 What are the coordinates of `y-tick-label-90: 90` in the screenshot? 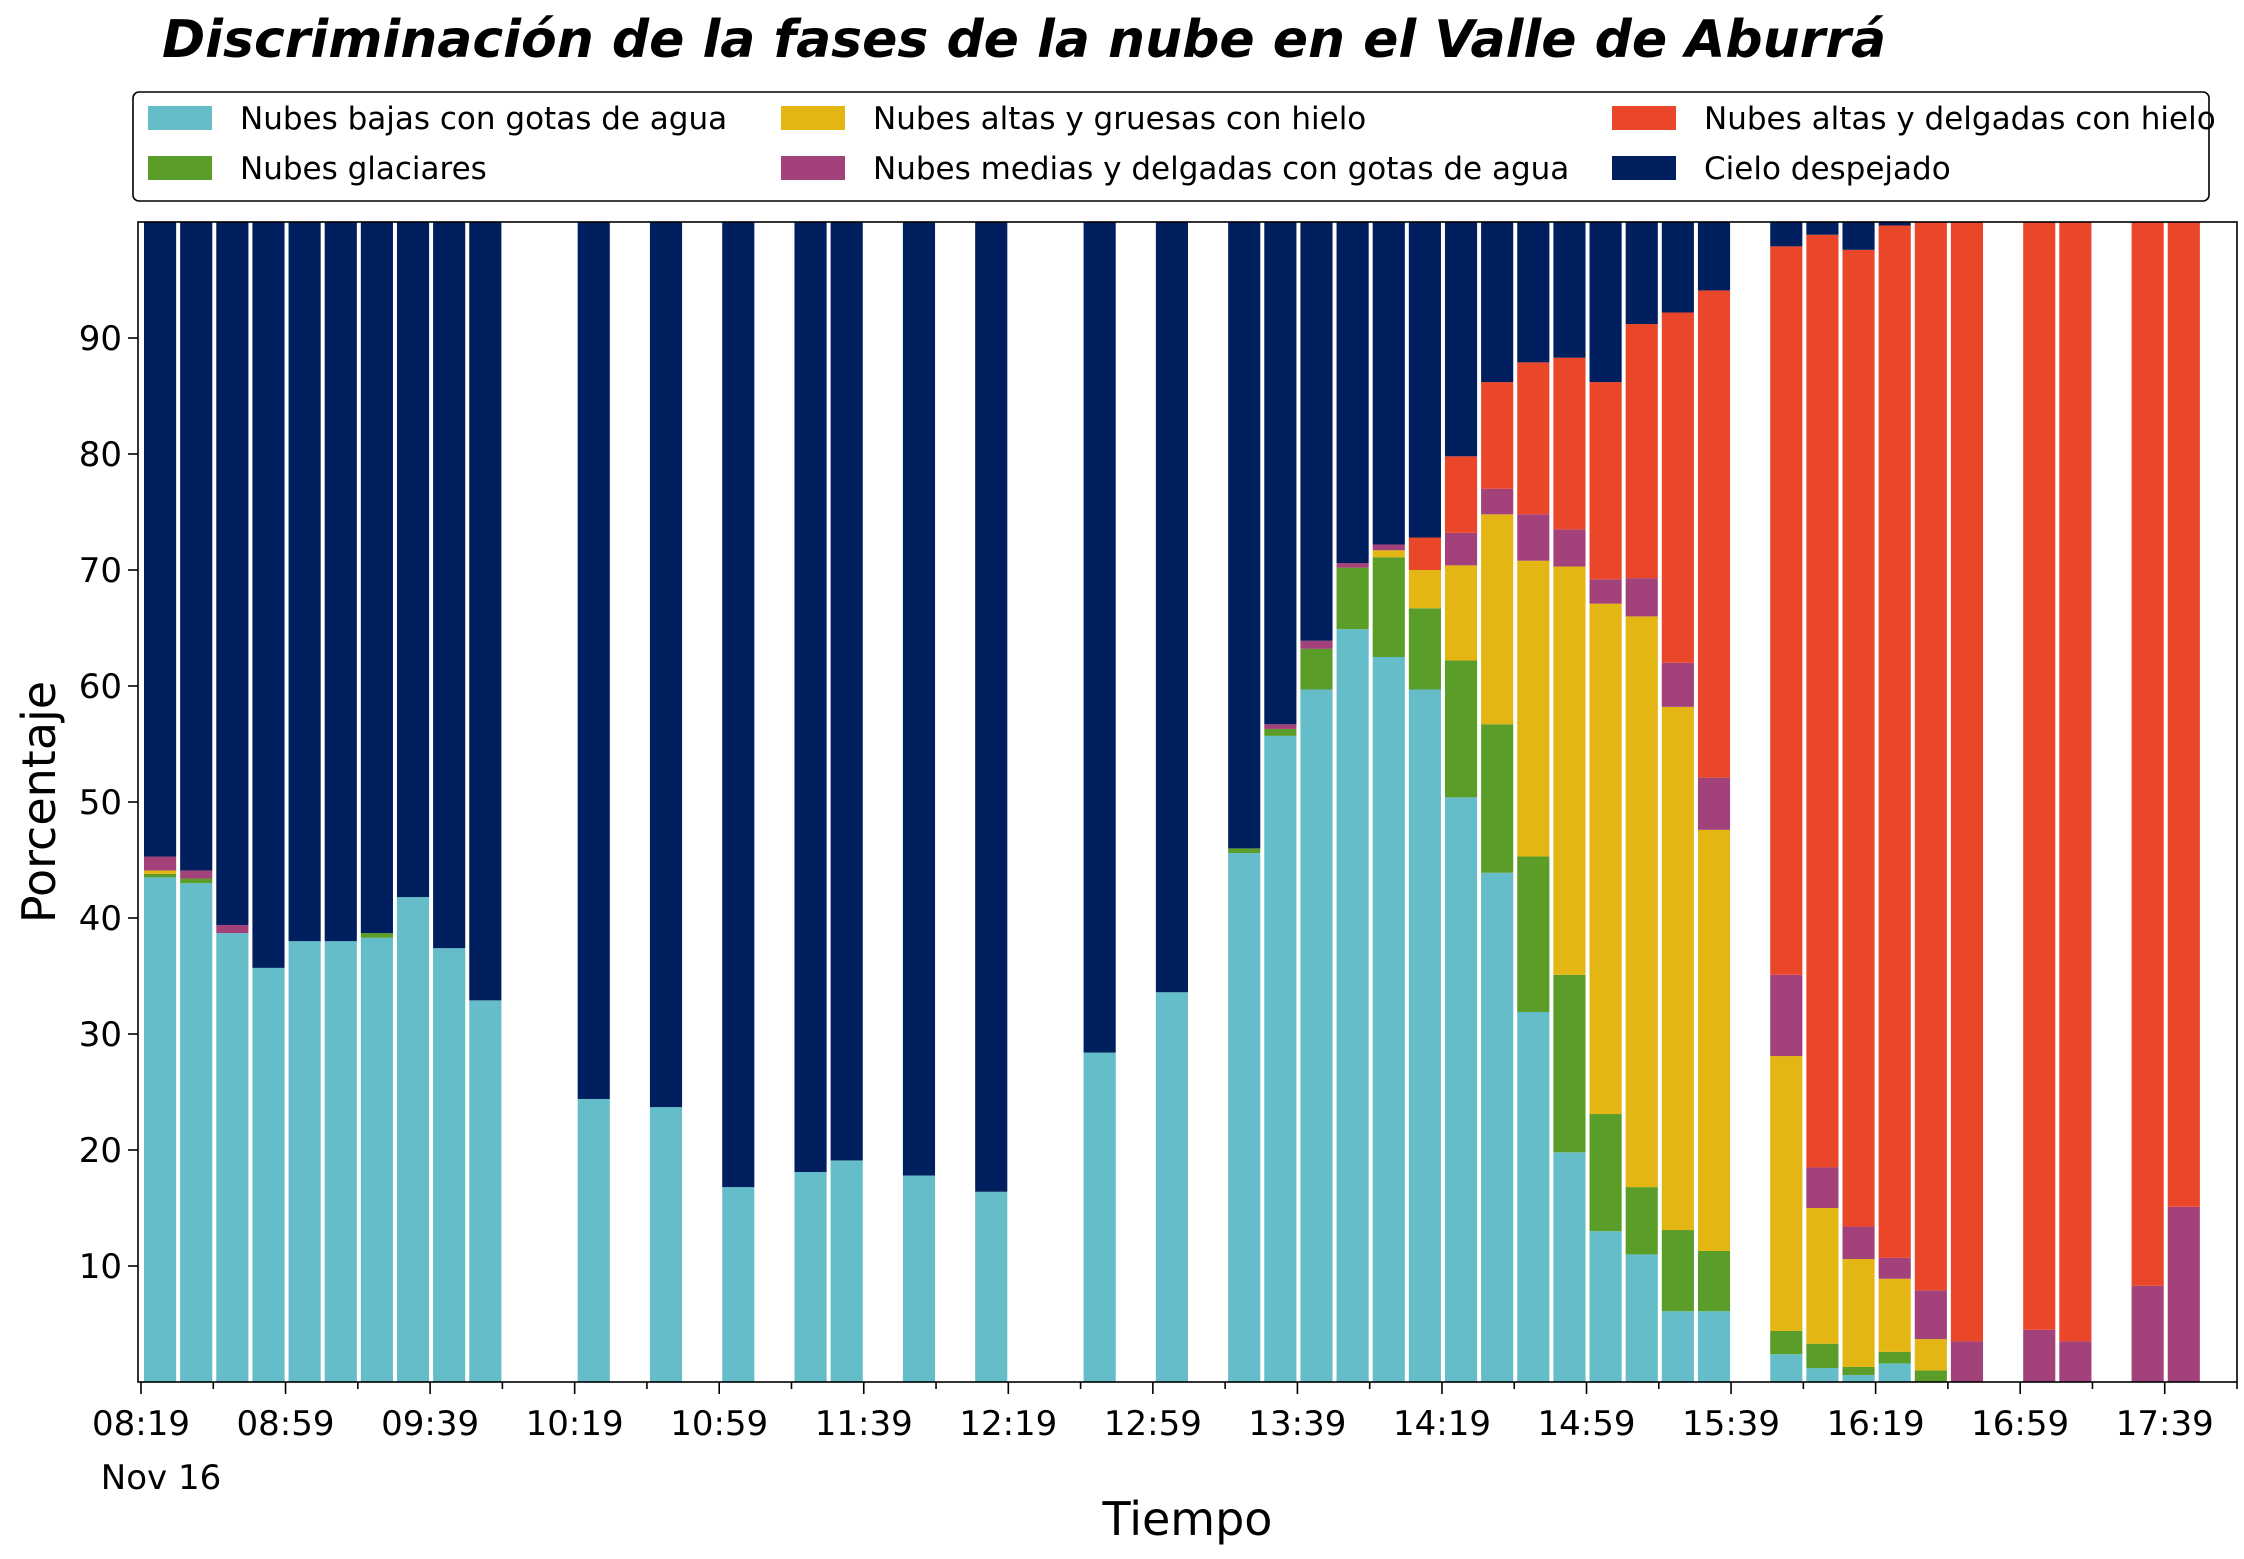 It's located at (100, 339).